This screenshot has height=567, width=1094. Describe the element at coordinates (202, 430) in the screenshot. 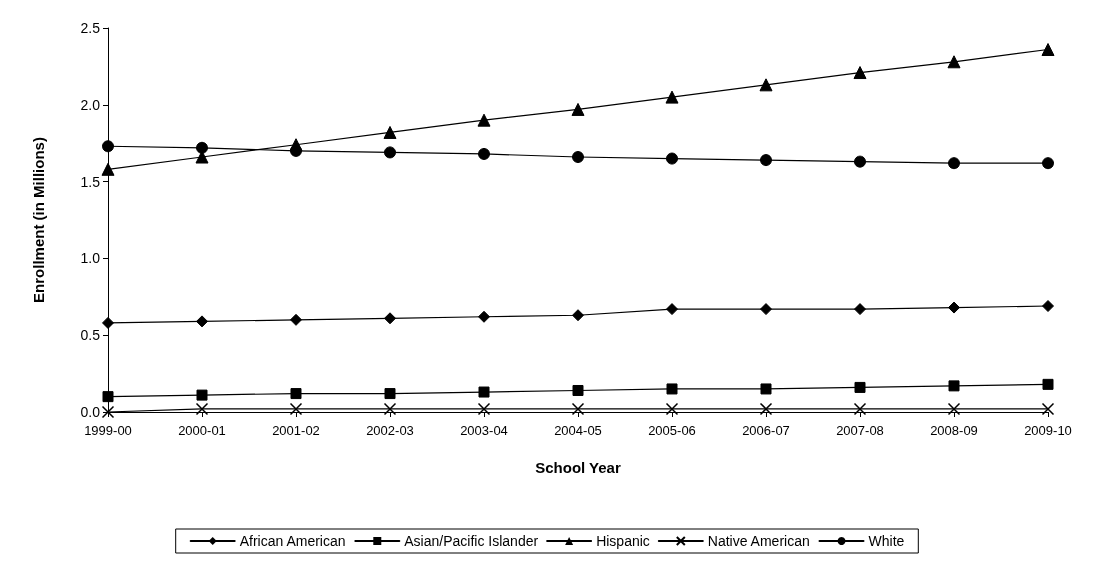

I see `x-tick-label: 2000-01` at that location.